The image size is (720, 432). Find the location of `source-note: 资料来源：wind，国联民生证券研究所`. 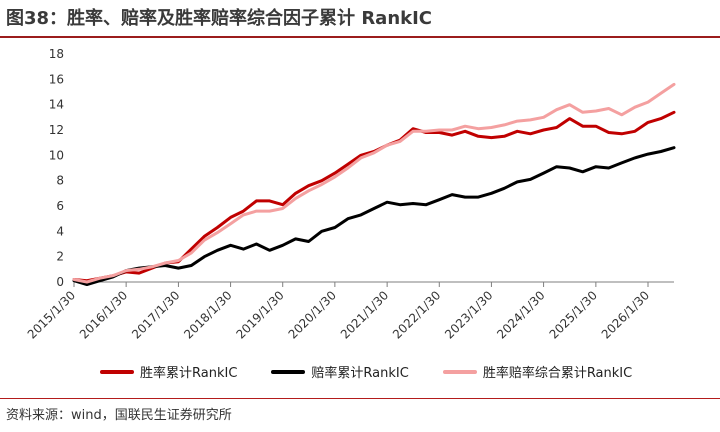

source-note: 资料来源：wind，国联民生证券研究所 is located at coordinates (119, 415).